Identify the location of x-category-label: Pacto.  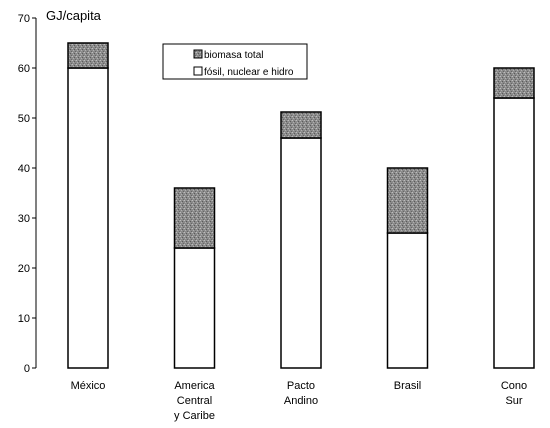
(301, 386).